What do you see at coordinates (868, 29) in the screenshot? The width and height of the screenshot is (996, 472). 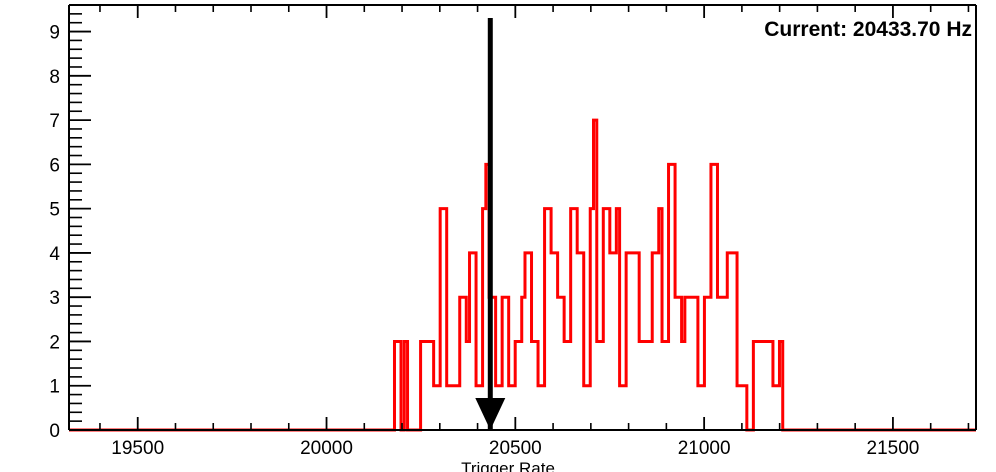 I see `current-value-label: Current: 20433.70 Hz` at bounding box center [868, 29].